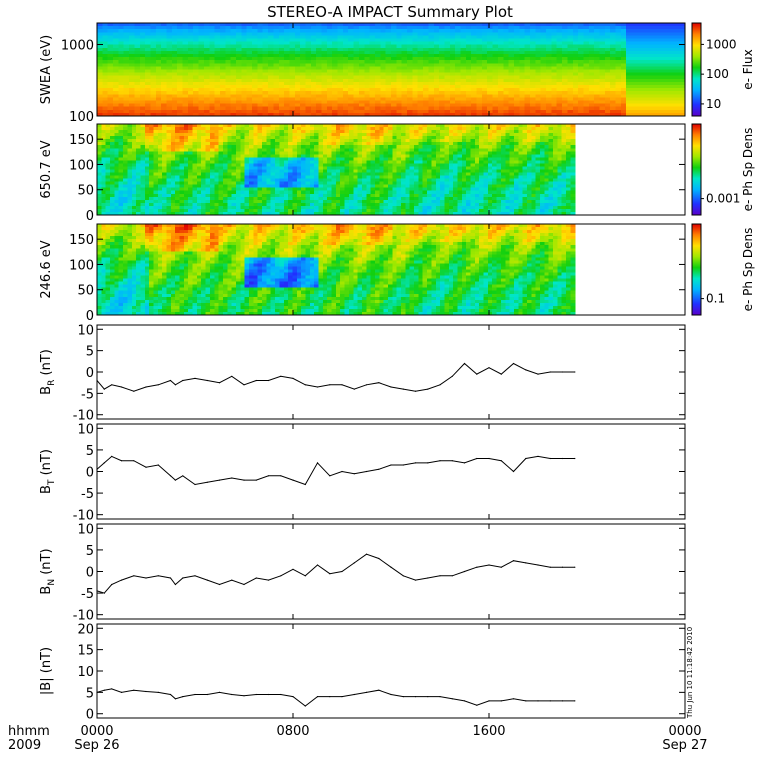 Image resolution: width=780 pixels, height=780 pixels. What do you see at coordinates (713, 104) in the screenshot?
I see `colorbar-tick-label: 10` at bounding box center [713, 104].